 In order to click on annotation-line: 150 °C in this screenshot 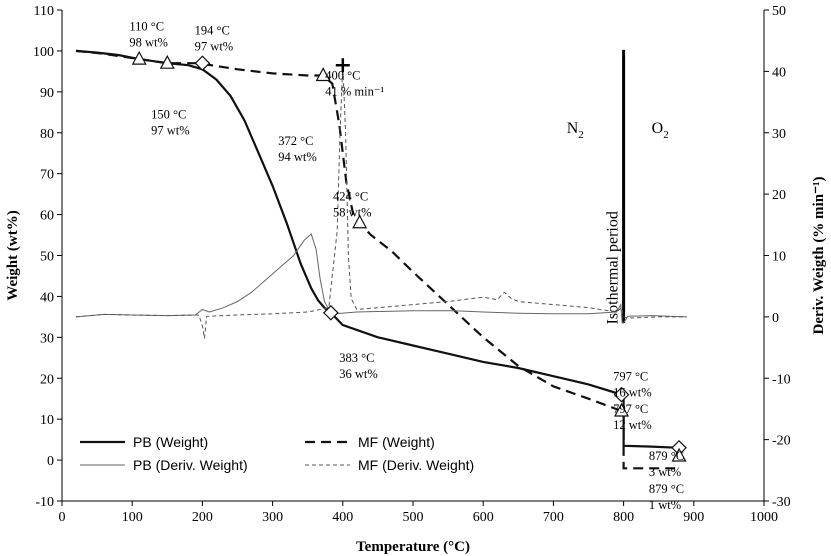, I will do `click(168, 114)`.